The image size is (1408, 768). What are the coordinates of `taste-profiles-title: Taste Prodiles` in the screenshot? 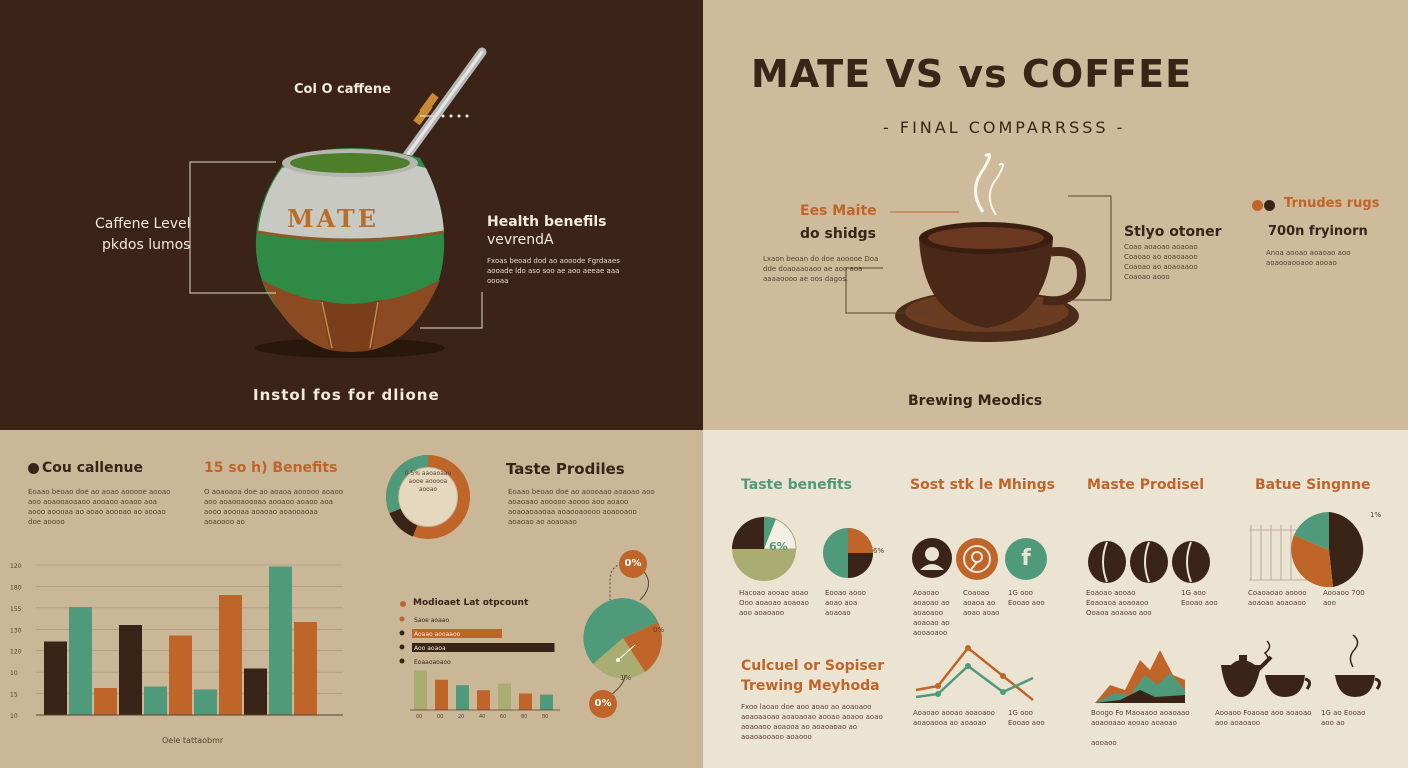 It's located at (565, 469).